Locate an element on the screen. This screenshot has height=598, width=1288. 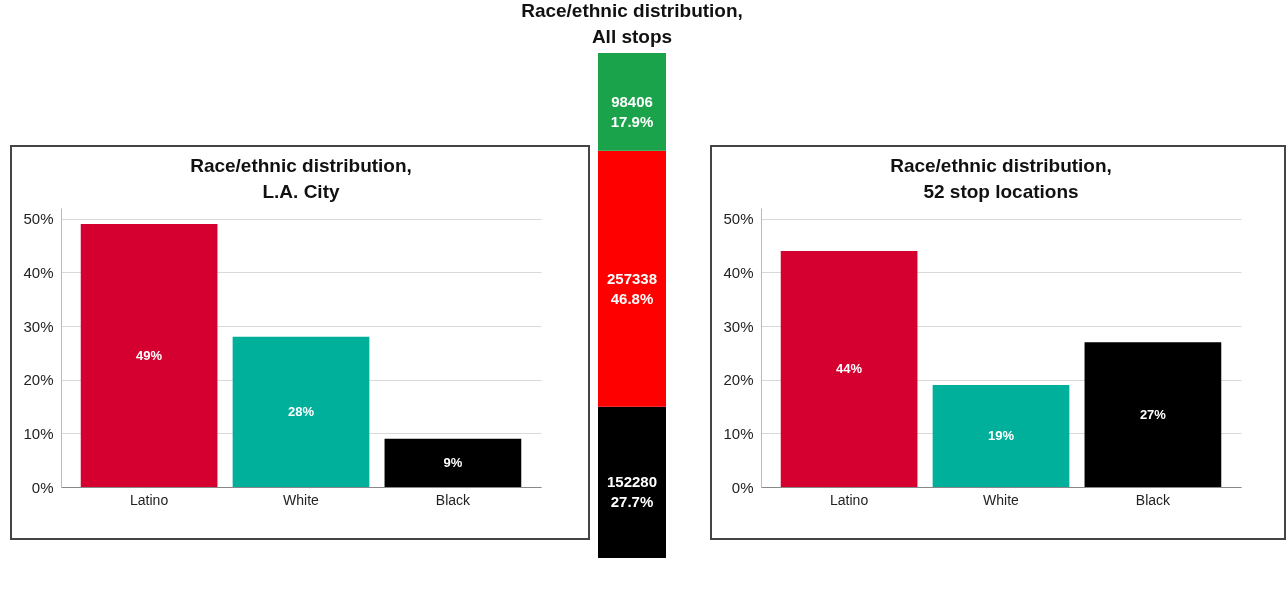
data-label: 44% is located at coordinates (849, 368).